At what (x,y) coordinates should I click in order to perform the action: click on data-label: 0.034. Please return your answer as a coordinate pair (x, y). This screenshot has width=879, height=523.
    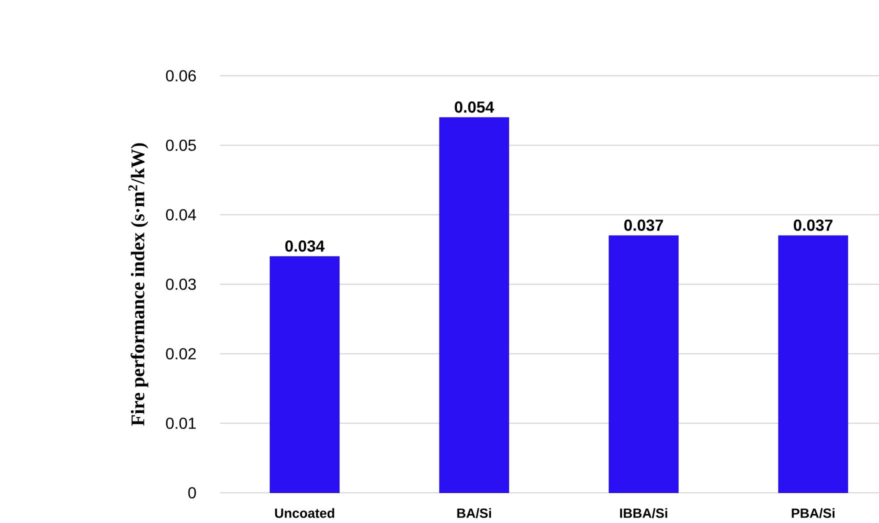
    Looking at the image, I should click on (305, 246).